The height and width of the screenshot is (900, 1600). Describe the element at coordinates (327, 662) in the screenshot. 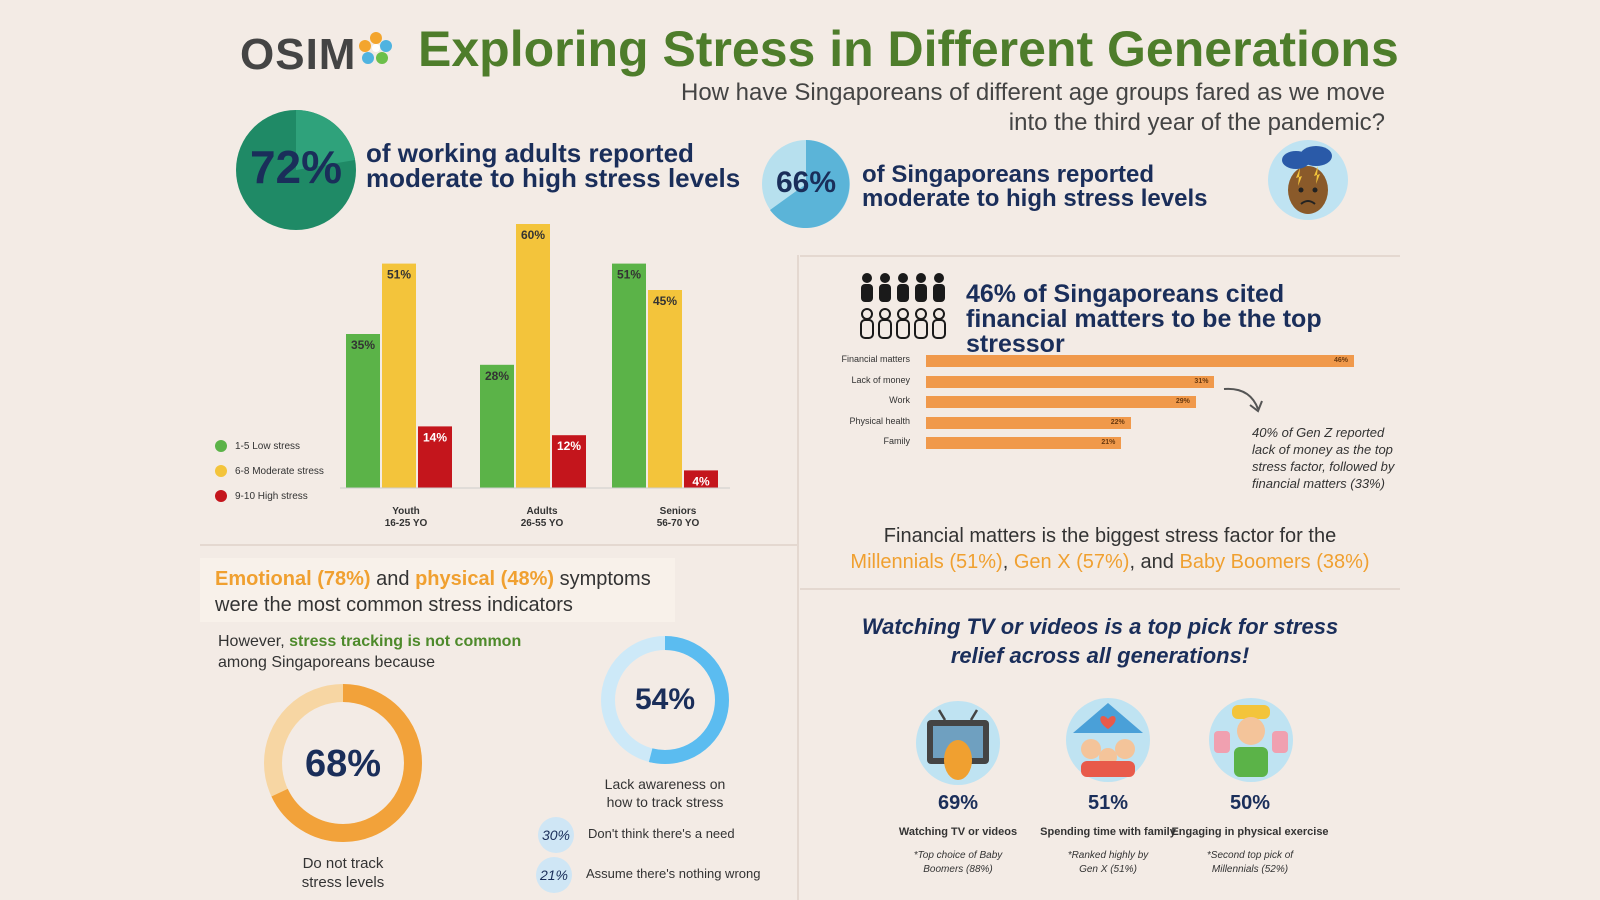

I see `among-text: among Singaporeans because` at that location.